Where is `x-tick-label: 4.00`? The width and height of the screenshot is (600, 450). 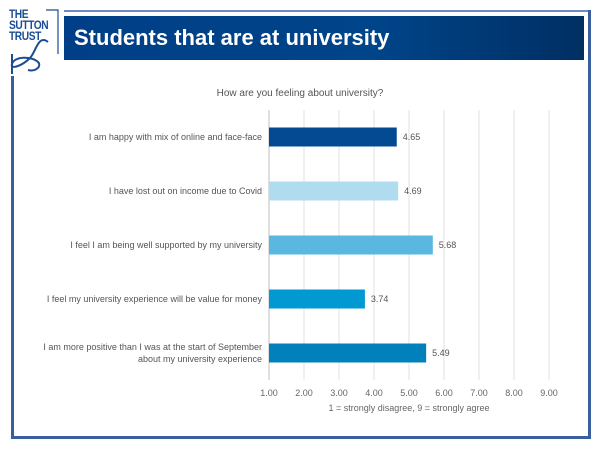
x-tick-label: 4.00 is located at coordinates (374, 393).